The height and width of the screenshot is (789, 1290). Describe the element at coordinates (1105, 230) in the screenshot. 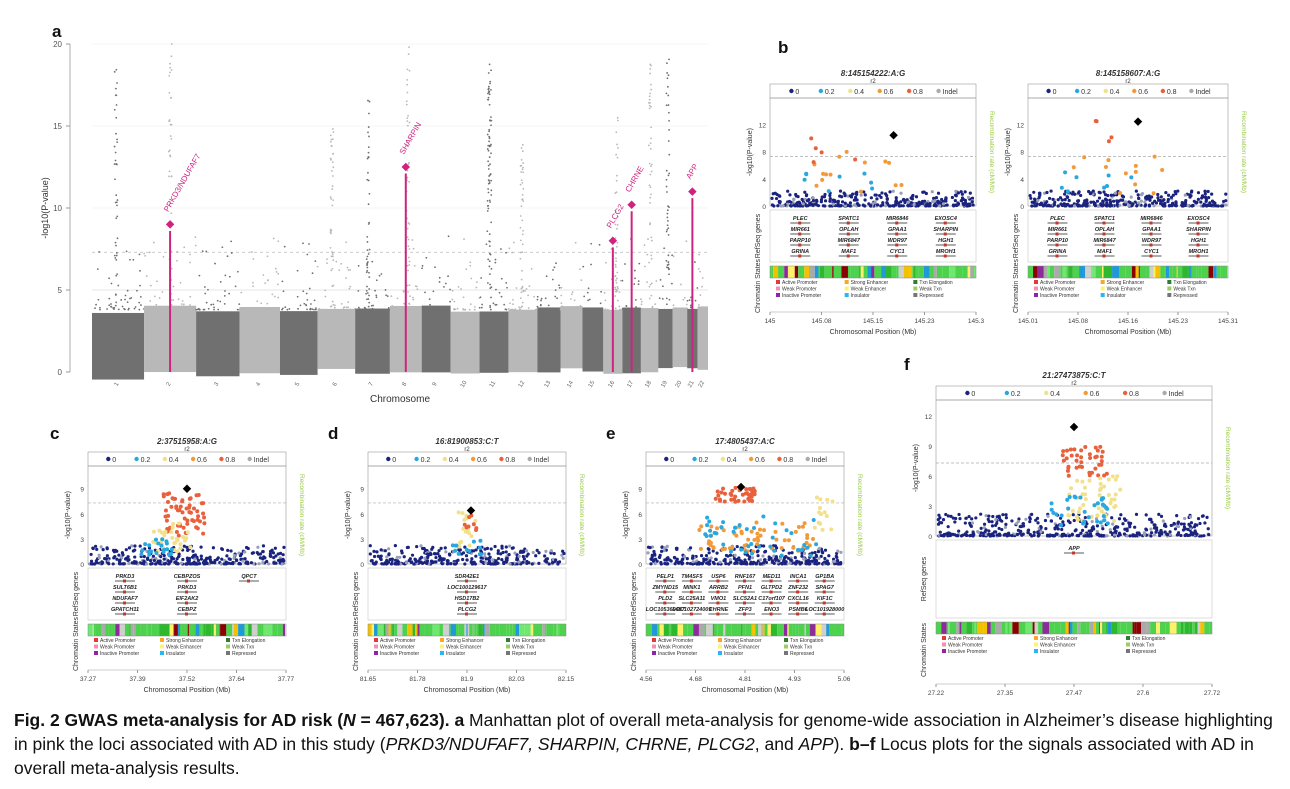

I see `gene-label: OPLAH` at that location.